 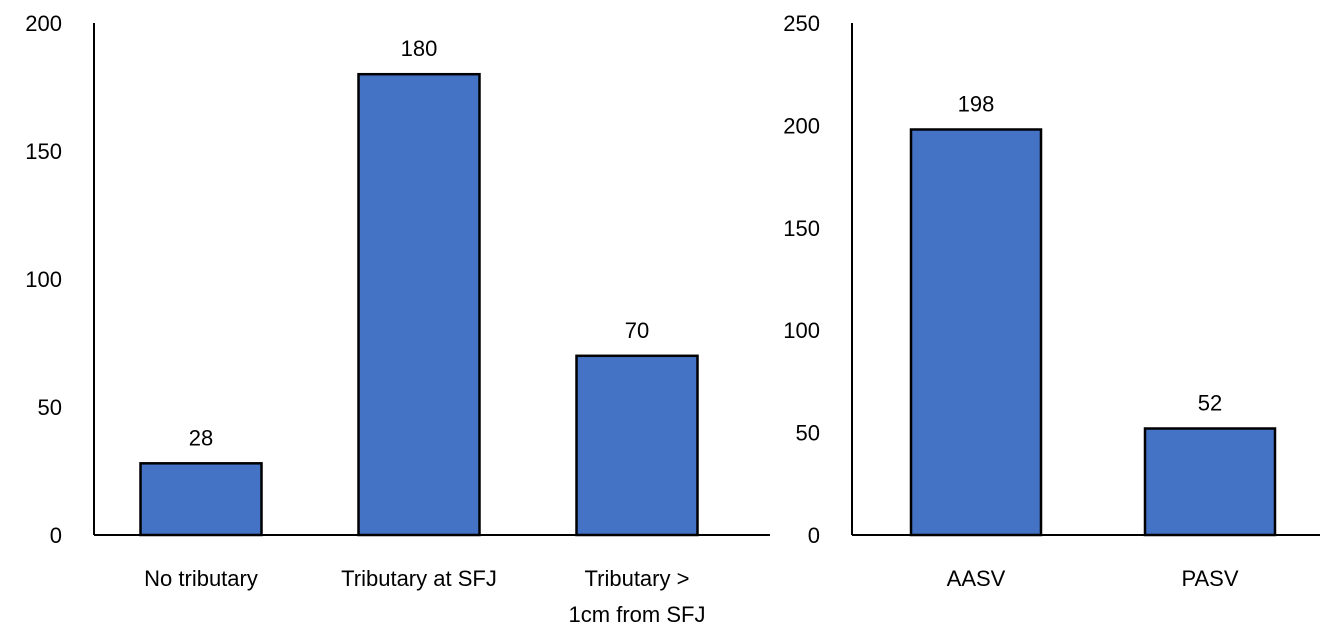 I want to click on category-label: AASV, so click(x=976, y=578).